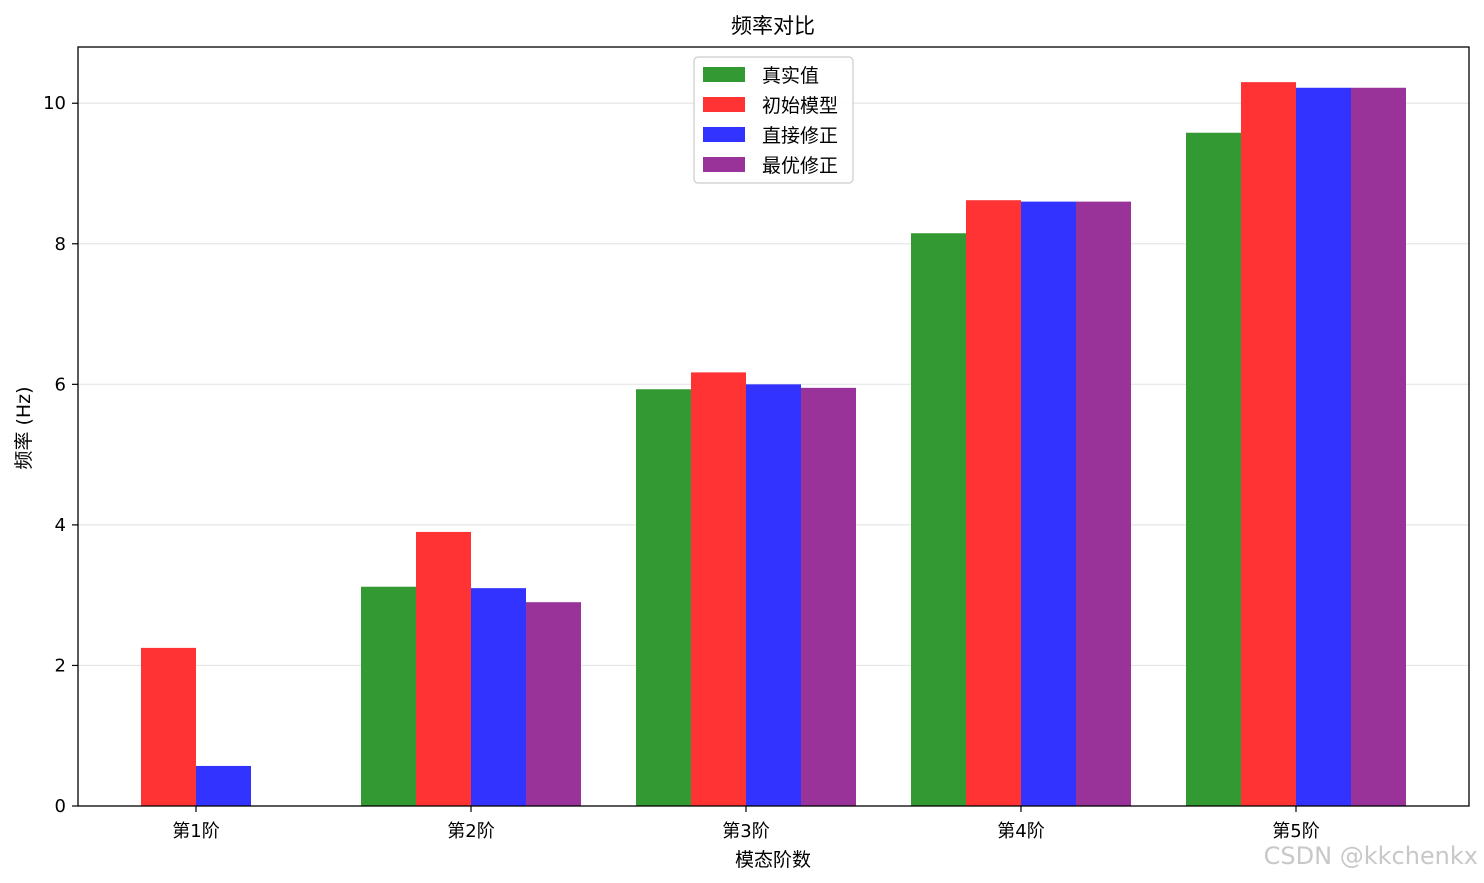 This screenshot has width=1484, height=883. Describe the element at coordinates (1295, 831) in the screenshot. I see `x-tick-label: 第5阶` at that location.